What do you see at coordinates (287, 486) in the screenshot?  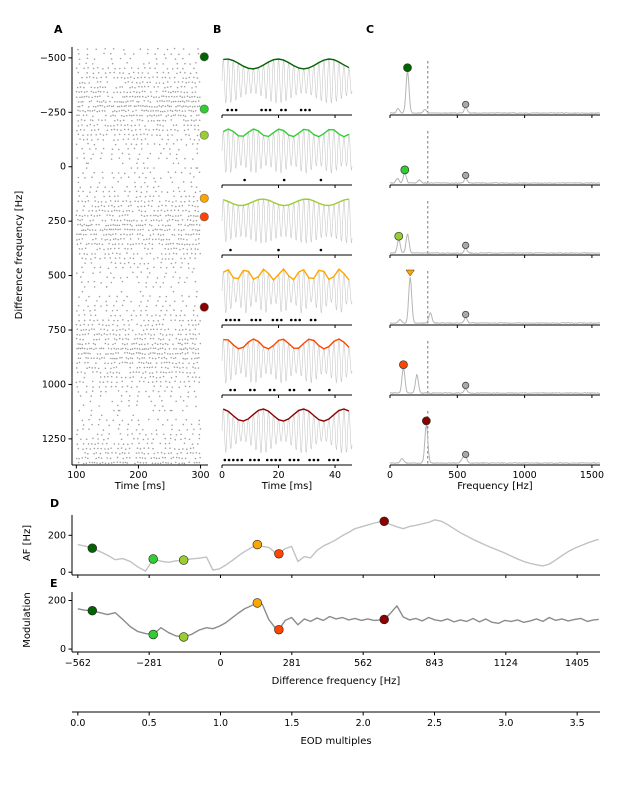 I see `axis-title-time-b: Time [ms]` at bounding box center [287, 486].